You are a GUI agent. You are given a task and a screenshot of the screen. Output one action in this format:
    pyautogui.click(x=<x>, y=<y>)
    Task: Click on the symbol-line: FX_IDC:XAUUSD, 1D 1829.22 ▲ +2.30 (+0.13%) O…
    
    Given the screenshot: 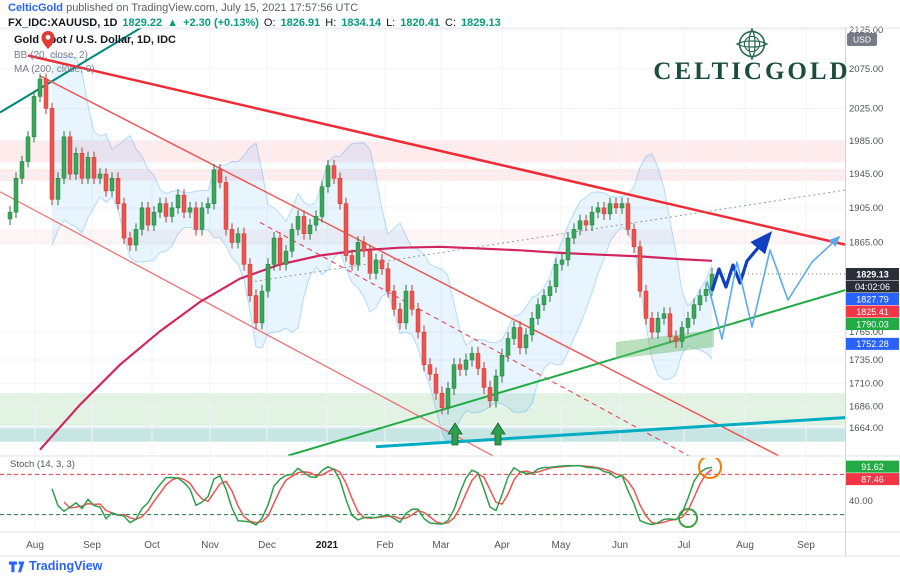 What is the action you would take?
    pyautogui.click(x=257, y=24)
    